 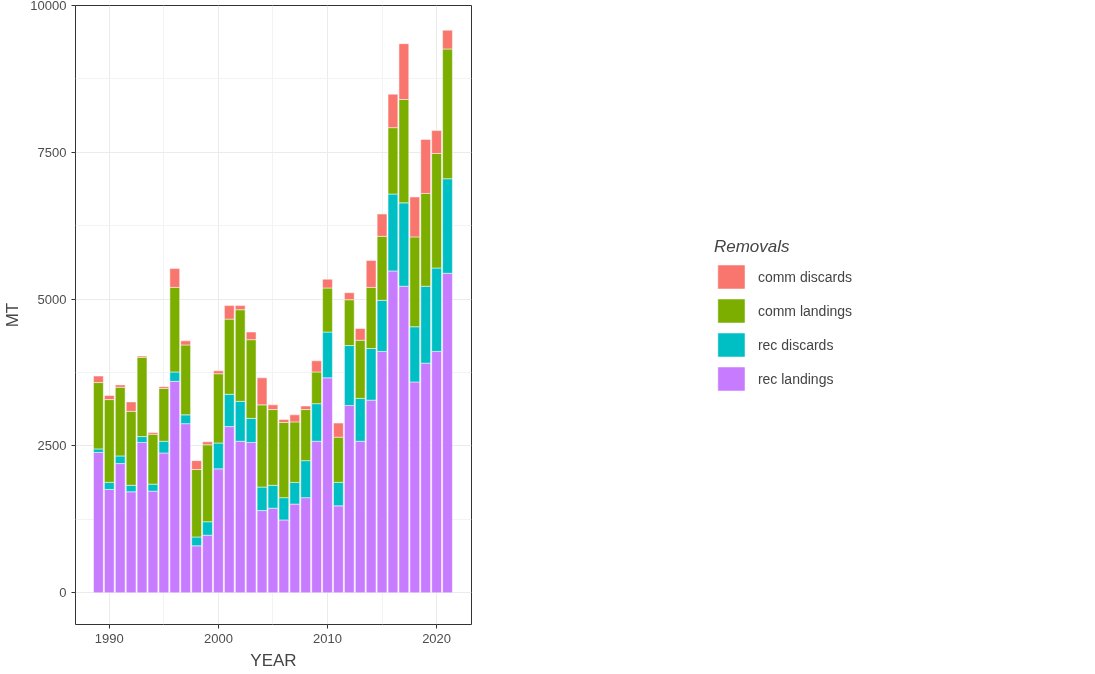 What do you see at coordinates (63, 593) in the screenshot?
I see `y-tick-label: 0` at bounding box center [63, 593].